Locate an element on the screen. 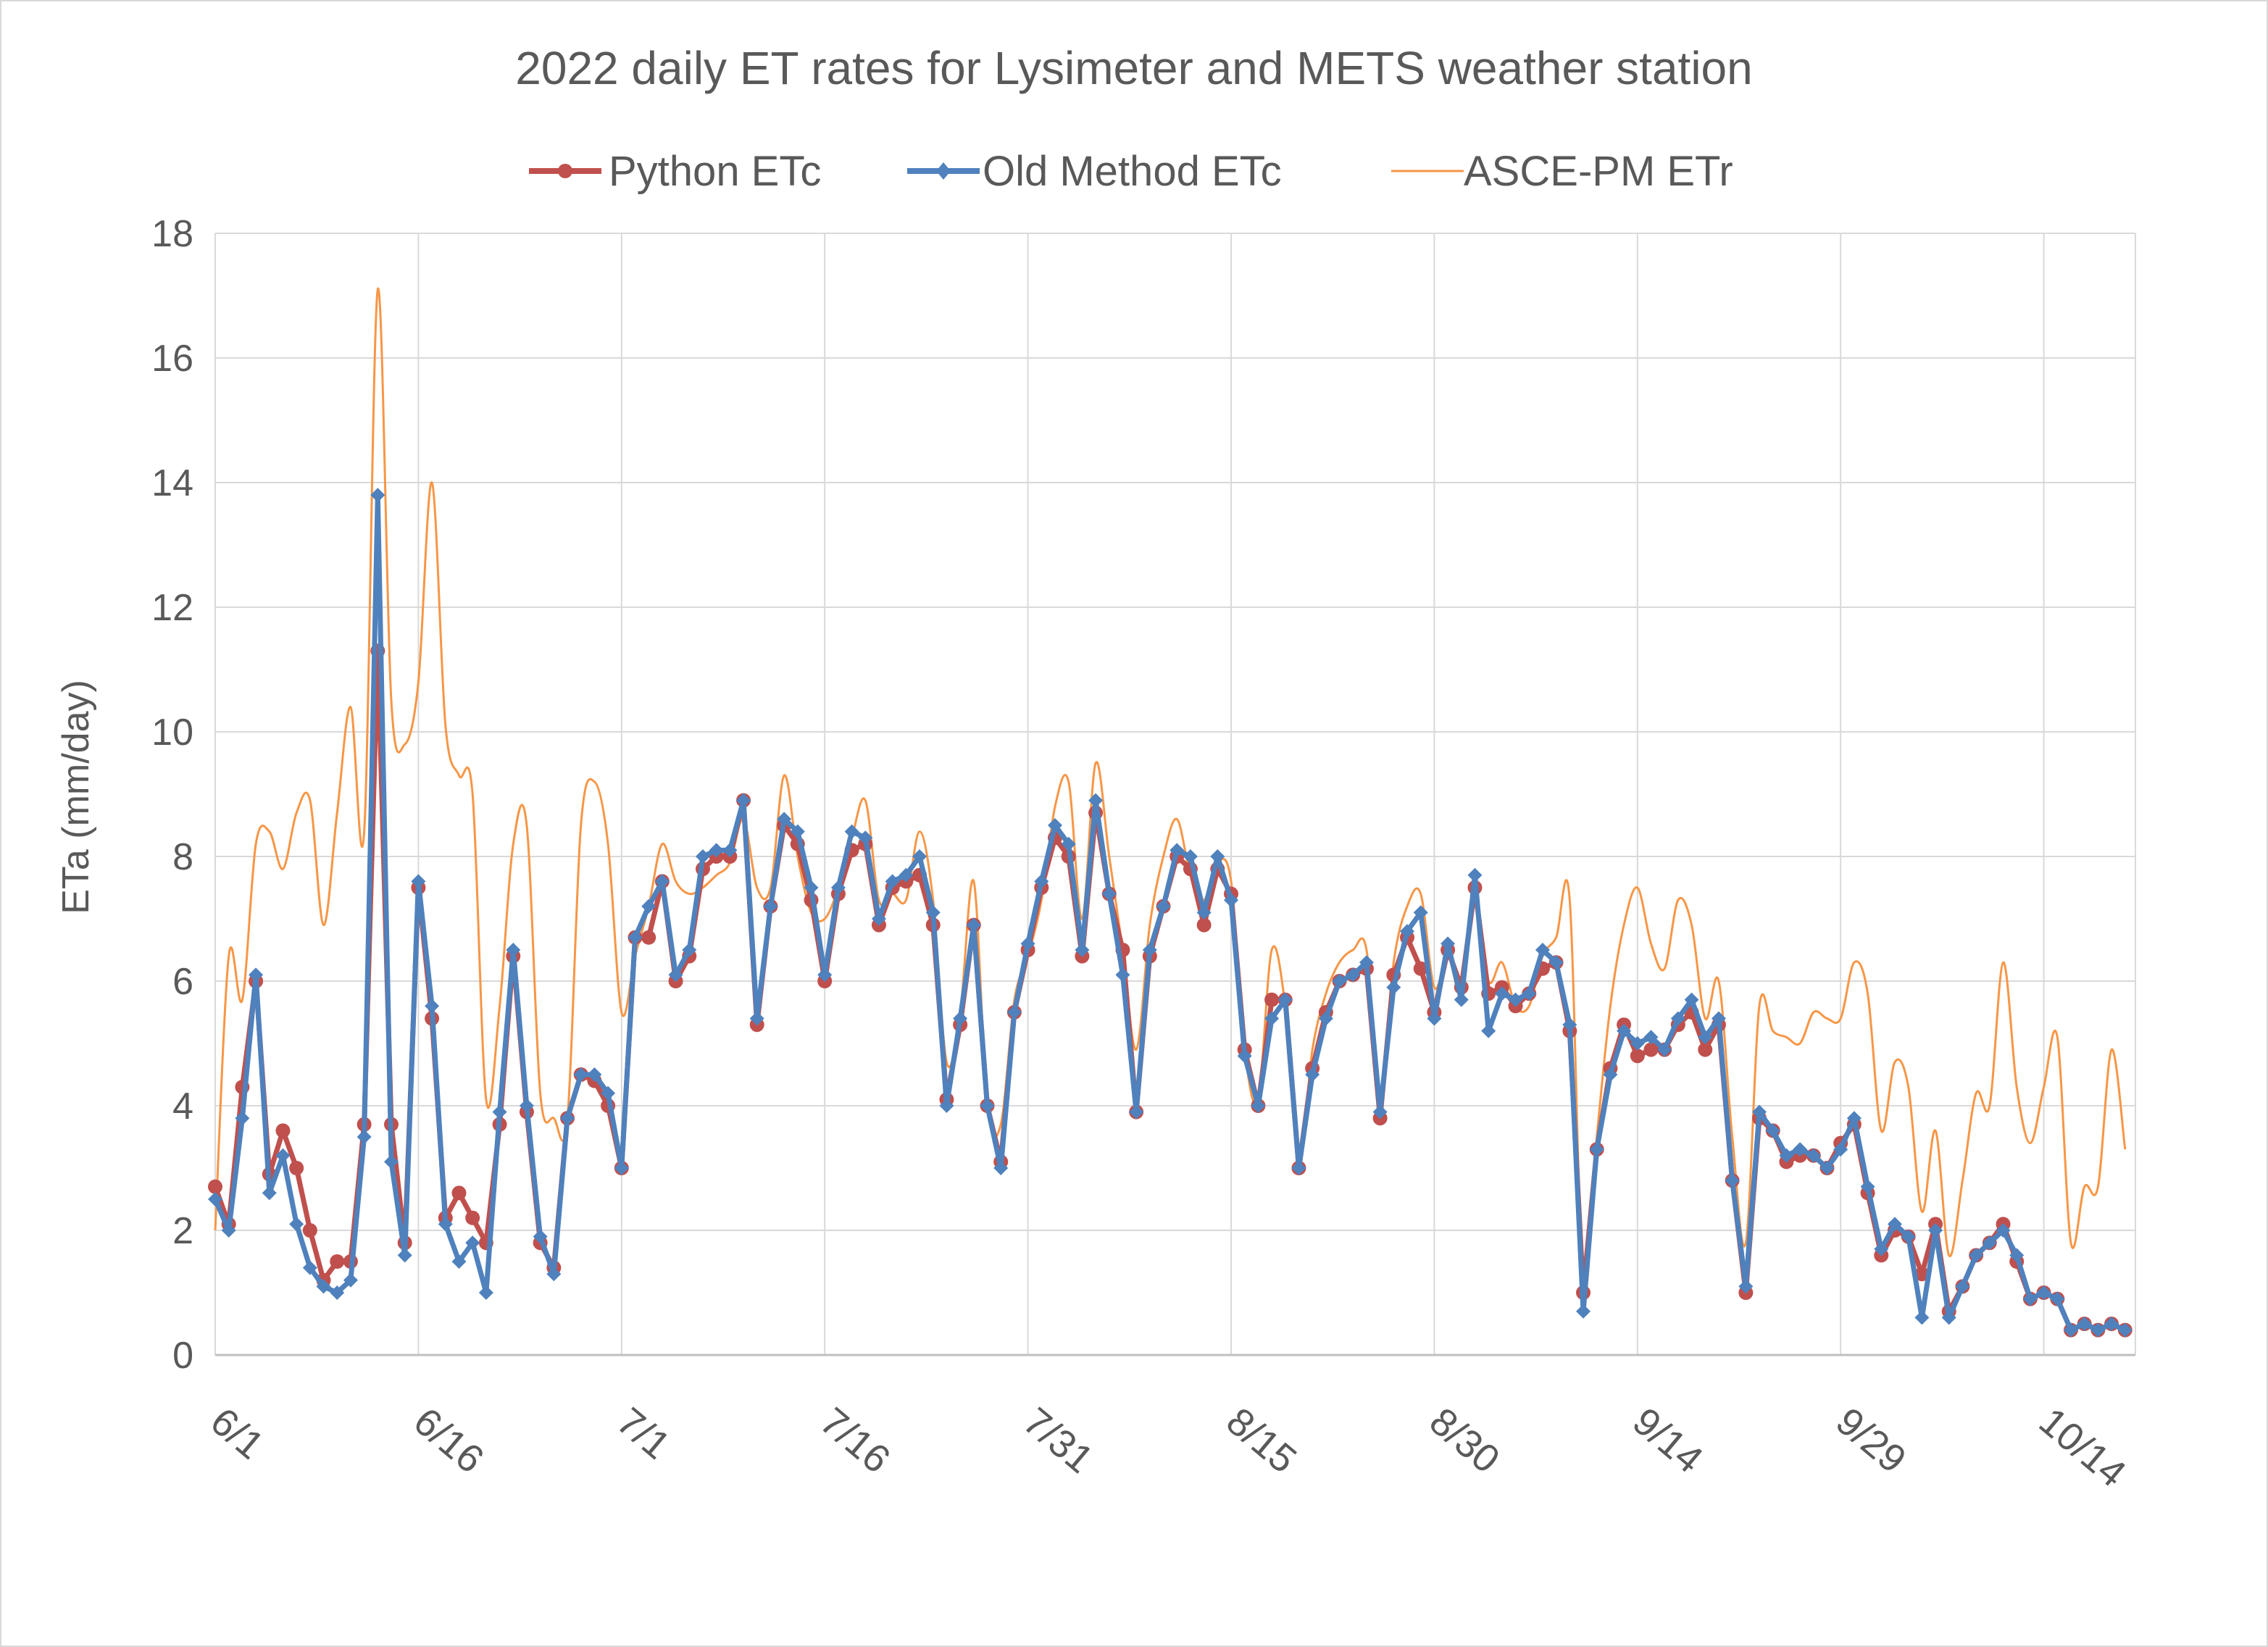 The image size is (2268, 1647). x-tick-label: 6/1 is located at coordinates (237, 1433).